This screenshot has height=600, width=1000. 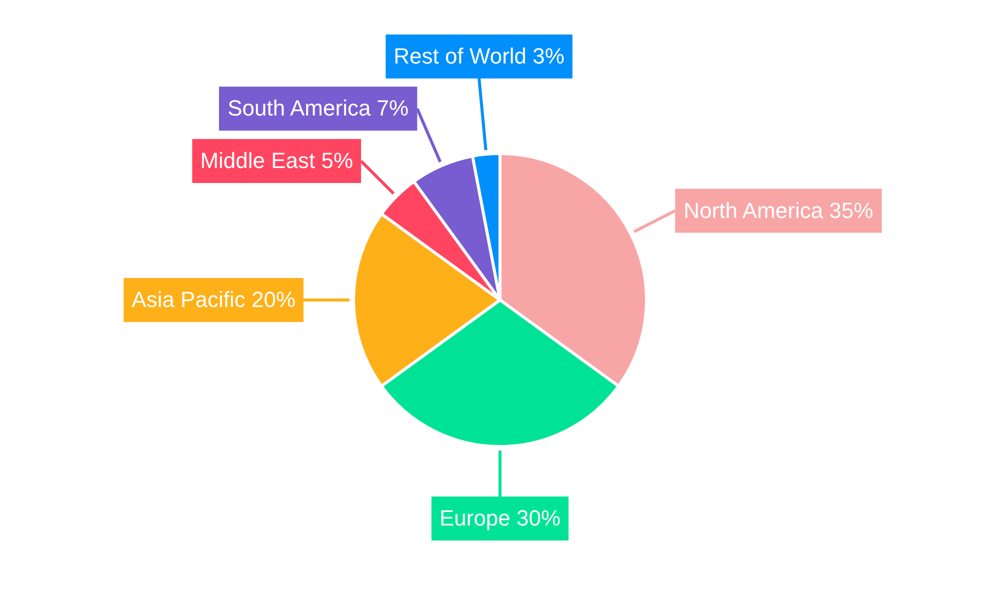 What do you see at coordinates (318, 108) in the screenshot?
I see `slice-label: South America 7%` at bounding box center [318, 108].